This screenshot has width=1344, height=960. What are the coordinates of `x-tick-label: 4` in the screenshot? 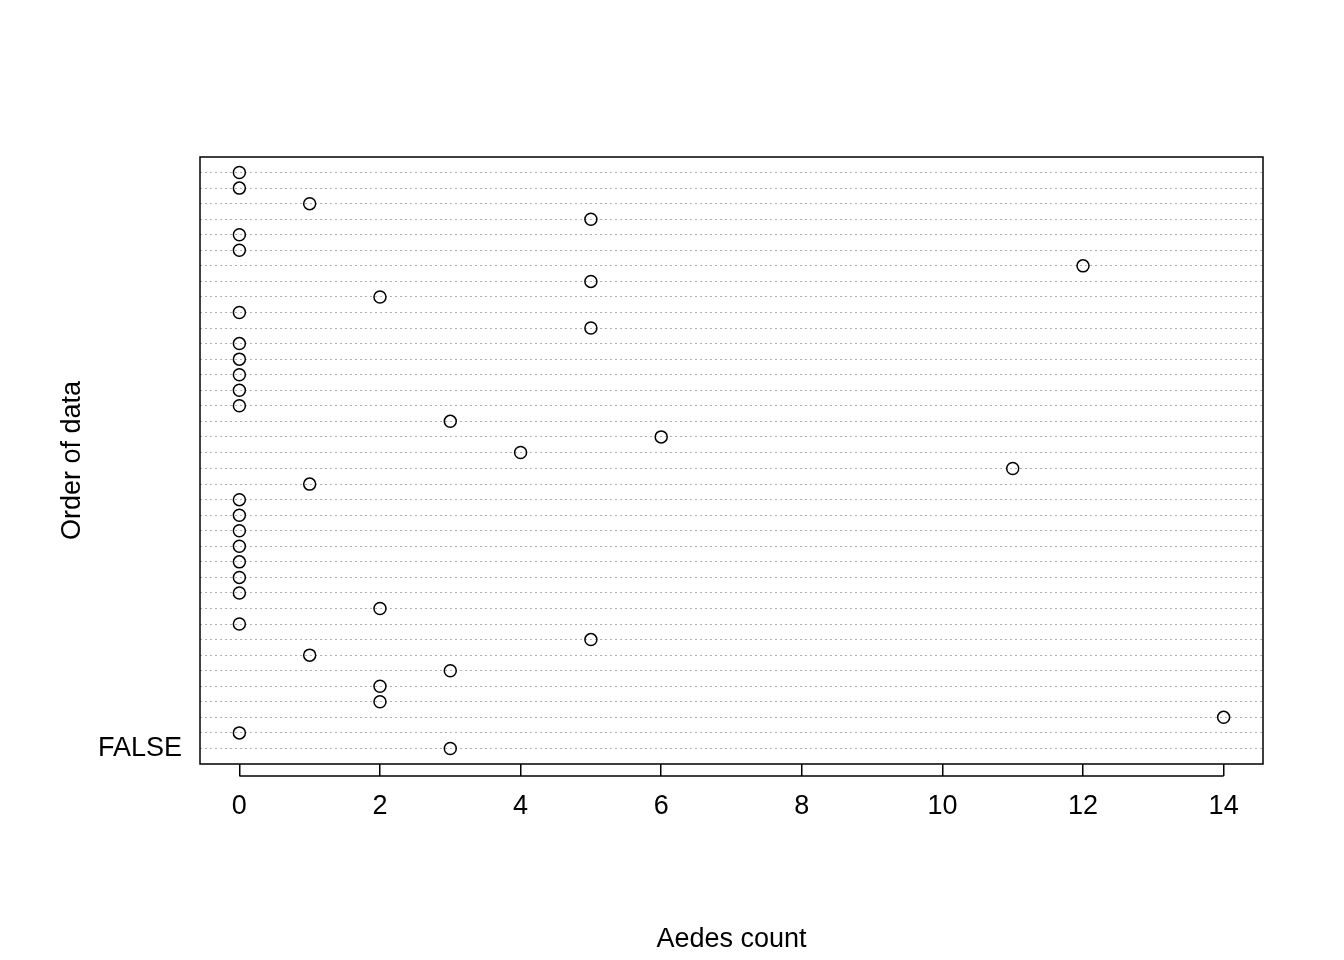 It's located at (521, 804).